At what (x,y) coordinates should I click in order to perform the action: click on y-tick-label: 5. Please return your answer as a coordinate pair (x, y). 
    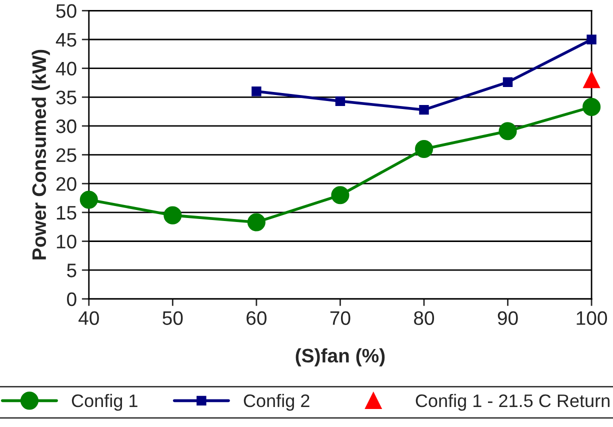
    Looking at the image, I should click on (71, 271).